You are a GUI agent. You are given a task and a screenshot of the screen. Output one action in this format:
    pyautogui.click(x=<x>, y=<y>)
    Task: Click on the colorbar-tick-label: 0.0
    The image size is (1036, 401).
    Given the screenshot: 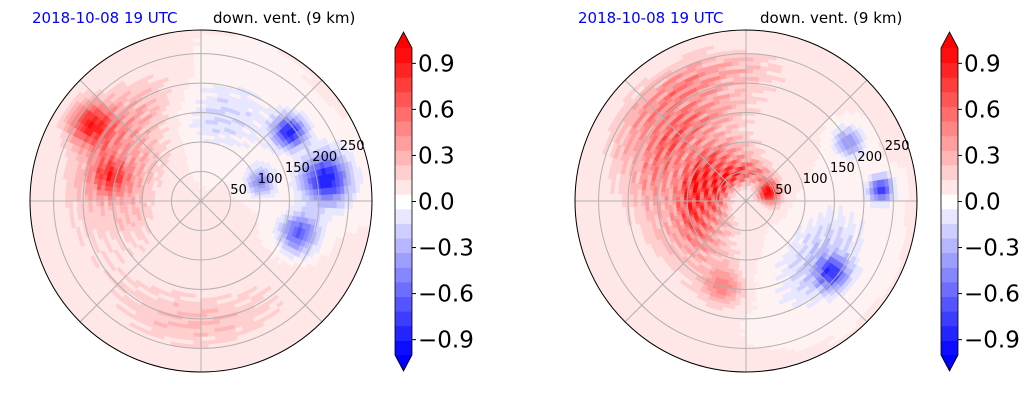 What is the action you would take?
    pyautogui.click(x=436, y=203)
    